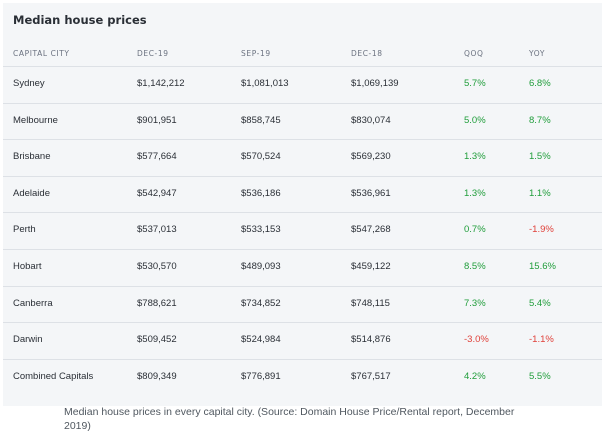 This screenshot has width=605, height=439. I want to click on cell-sep-19: $858,745, so click(261, 120).